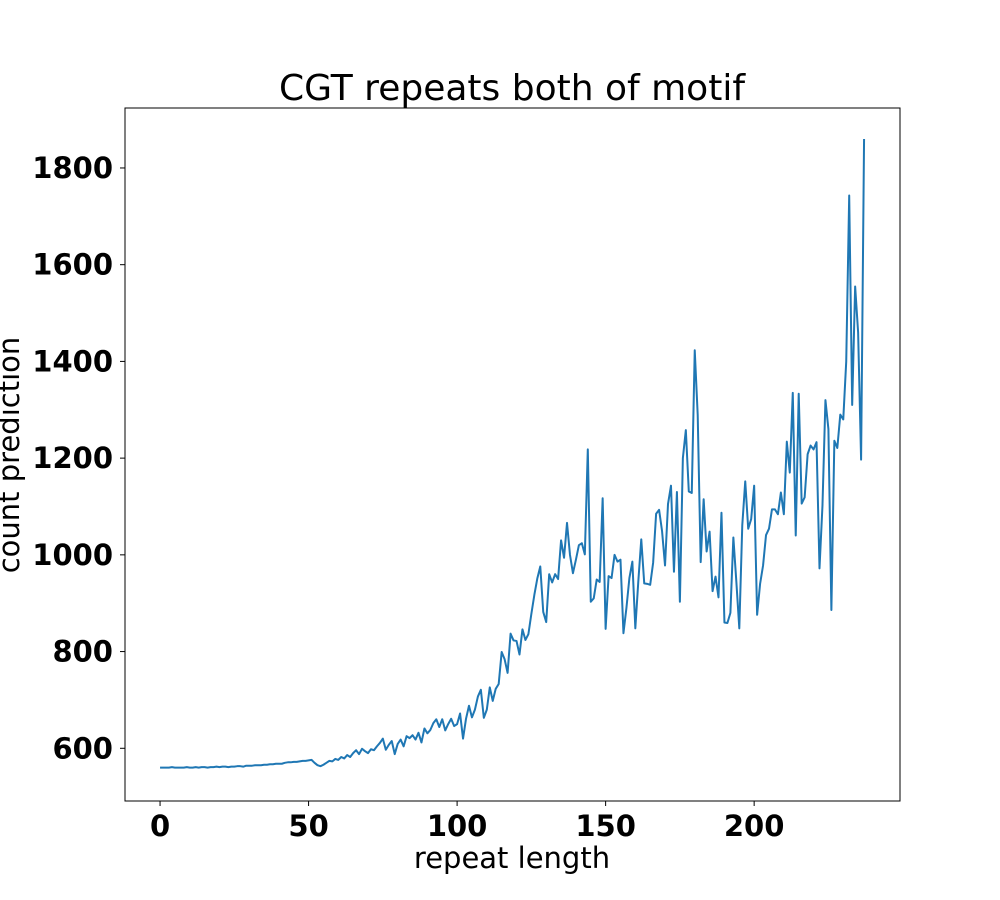 The width and height of the screenshot is (1000, 900). I want to click on chart-title: CGT repeats both of motif, so click(512, 88).